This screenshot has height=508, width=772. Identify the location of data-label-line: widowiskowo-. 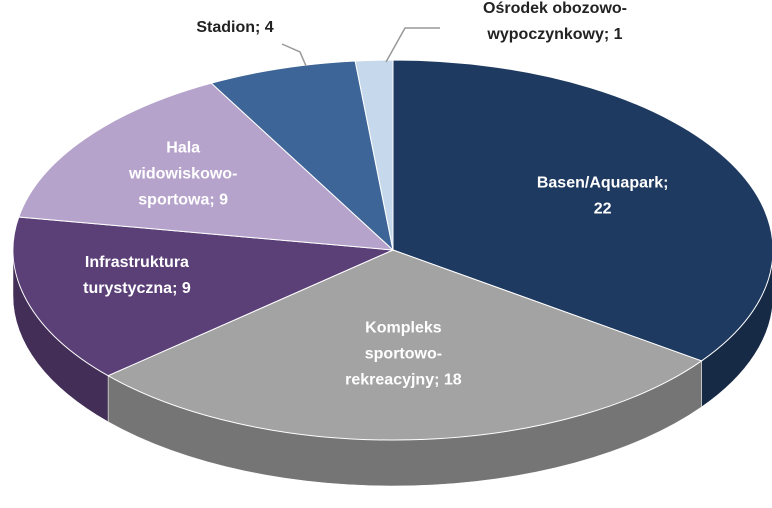
(182, 174).